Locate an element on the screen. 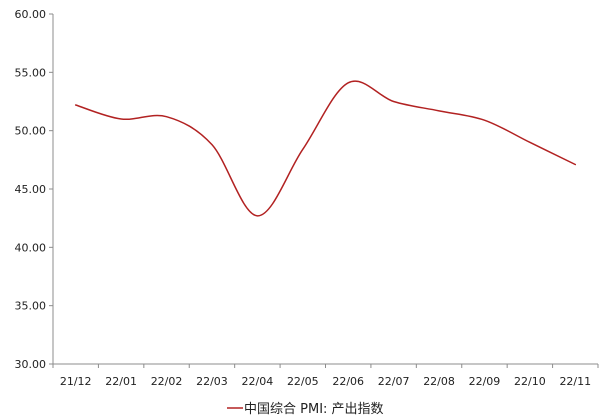 This screenshot has width=604, height=419. y-tick-label: 40.00 is located at coordinates (31, 247).